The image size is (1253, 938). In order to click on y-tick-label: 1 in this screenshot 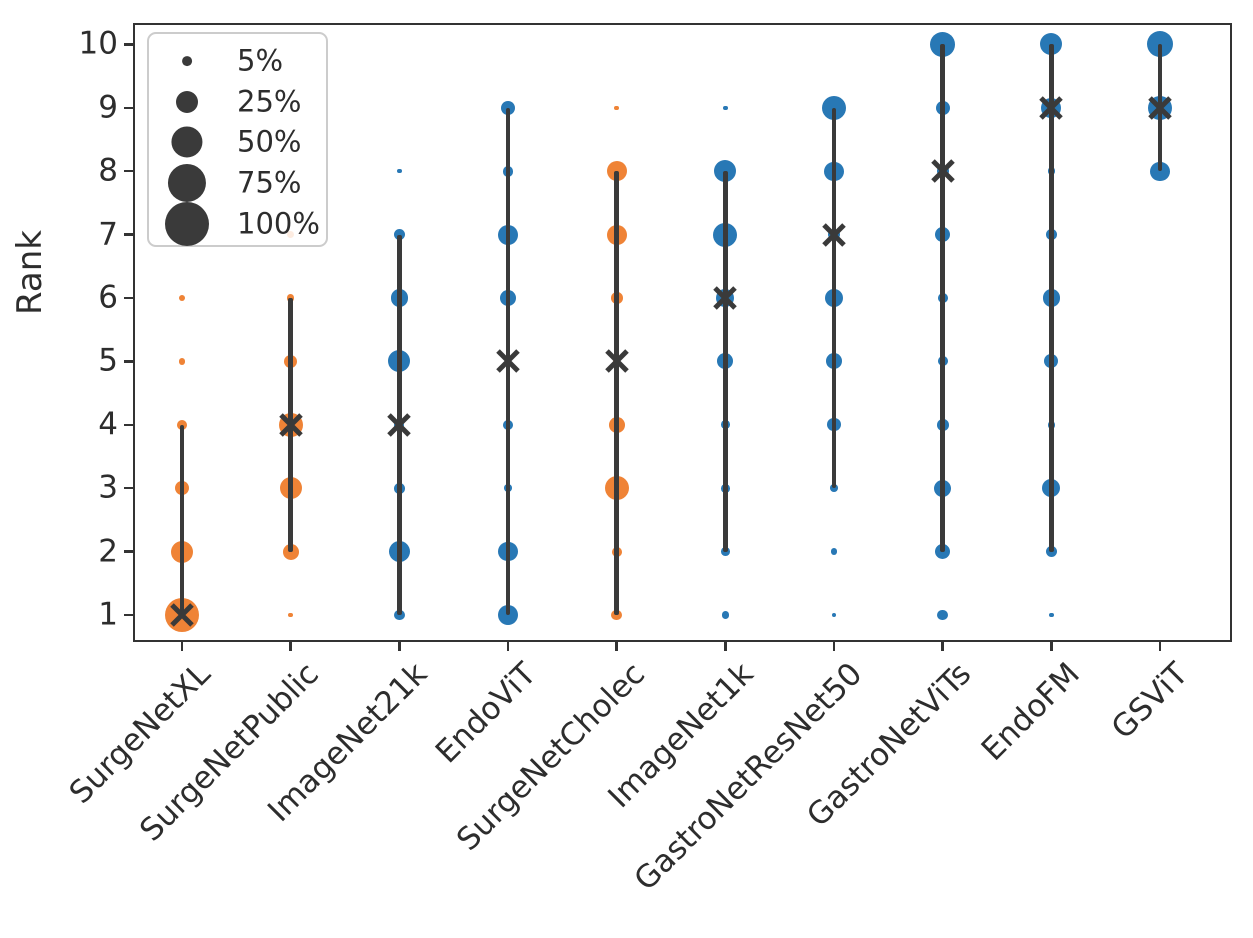, I will do `click(108, 614)`.